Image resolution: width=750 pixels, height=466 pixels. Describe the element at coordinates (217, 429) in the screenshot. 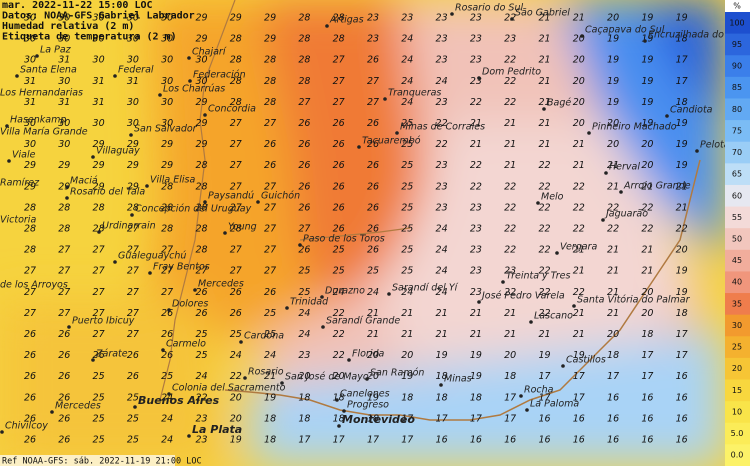

I see `place-name: La Plata` at that location.